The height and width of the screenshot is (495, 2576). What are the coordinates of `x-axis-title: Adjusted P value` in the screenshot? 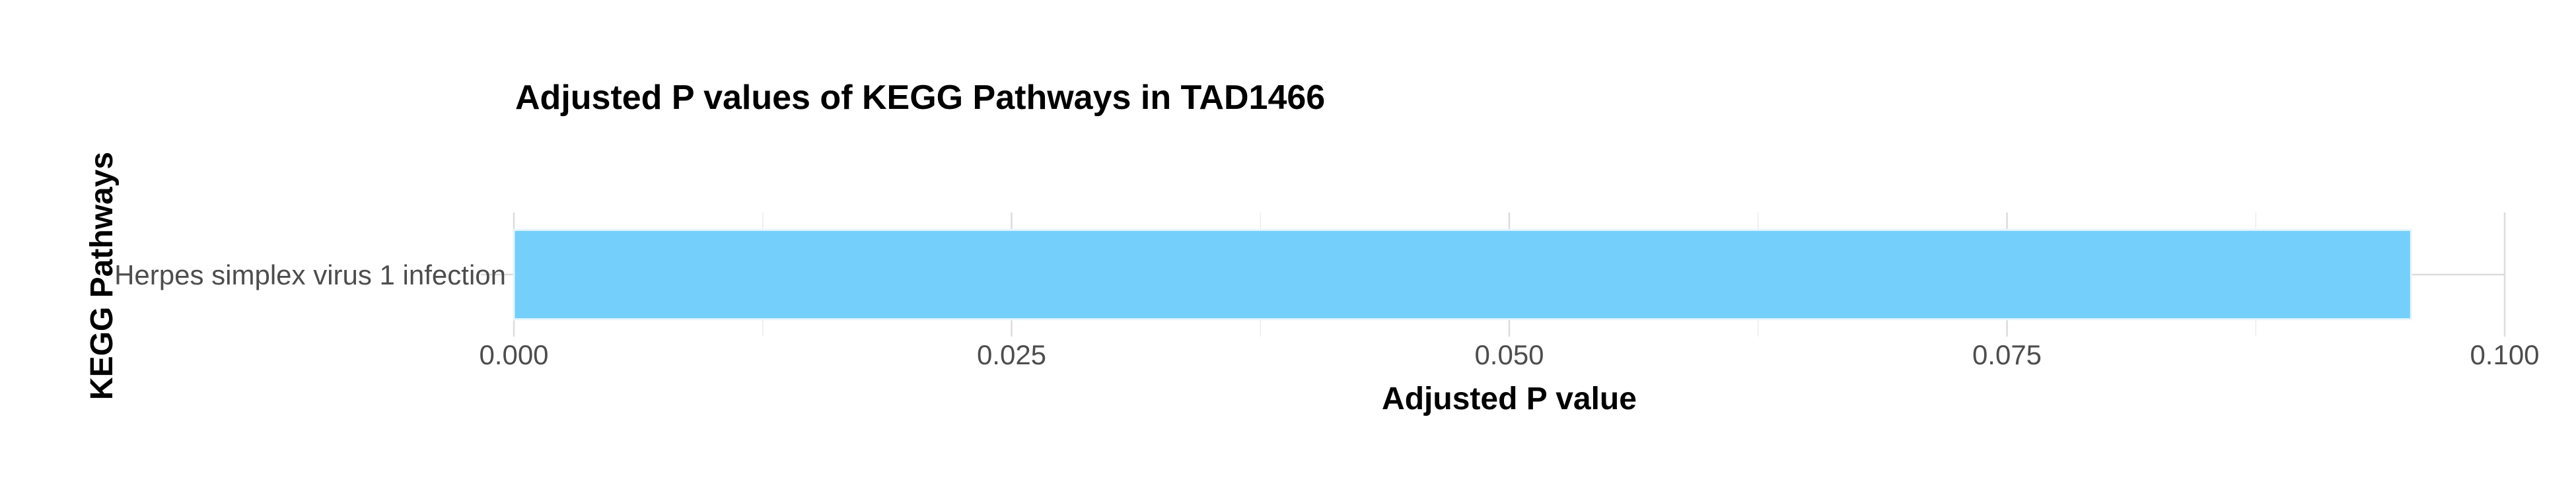 It's located at (1509, 398).